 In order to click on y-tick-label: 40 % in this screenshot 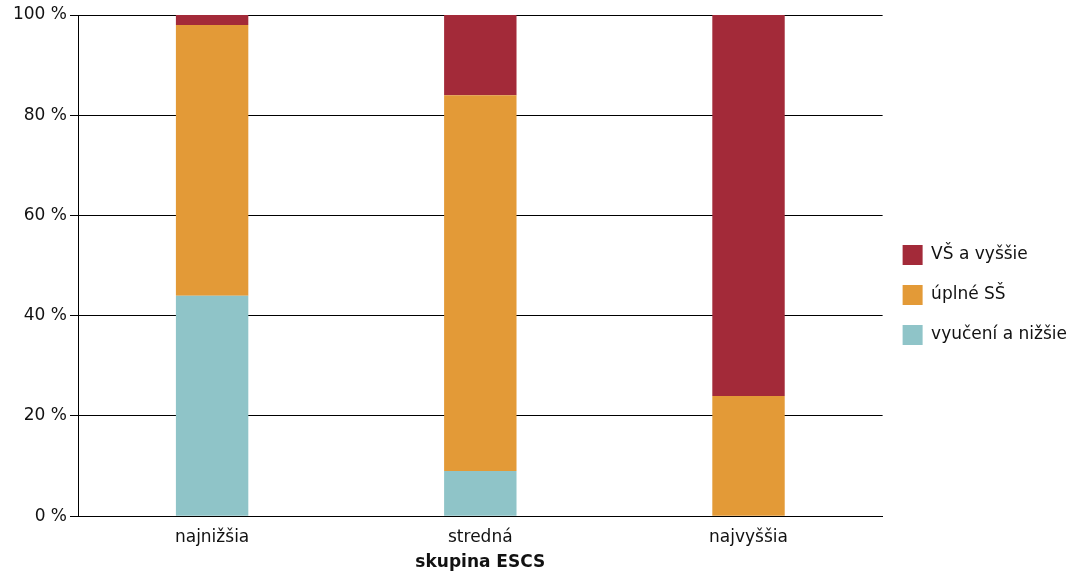, I will do `click(45, 314)`.